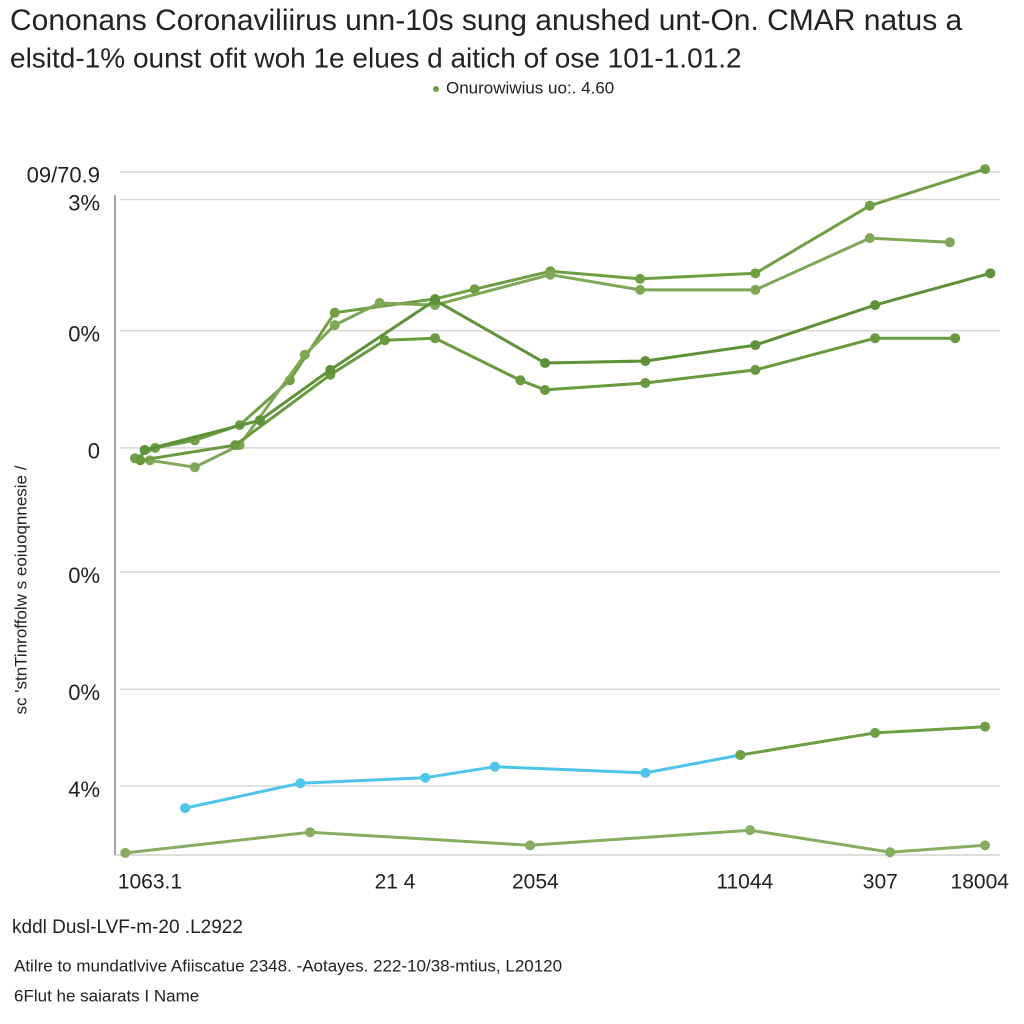 The image size is (1024, 1024). I want to click on y-tick-label: 0, so click(94, 451).